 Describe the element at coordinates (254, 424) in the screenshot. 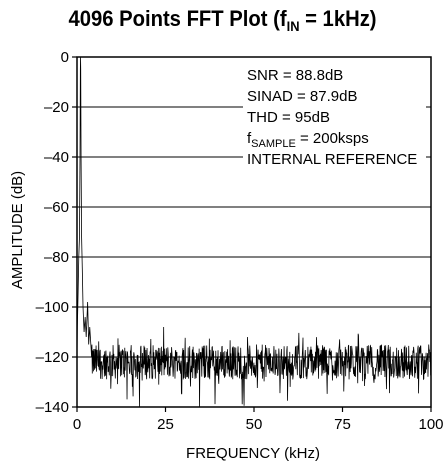

I see `x-tick-label: 50` at that location.